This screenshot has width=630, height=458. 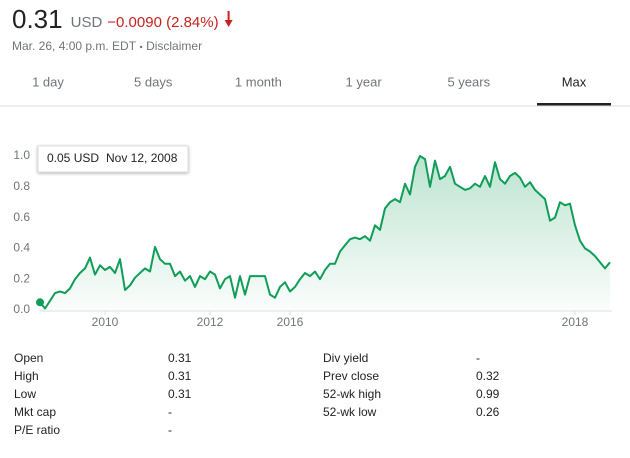 What do you see at coordinates (87, 22) in the screenshot?
I see `currency: USD` at bounding box center [87, 22].